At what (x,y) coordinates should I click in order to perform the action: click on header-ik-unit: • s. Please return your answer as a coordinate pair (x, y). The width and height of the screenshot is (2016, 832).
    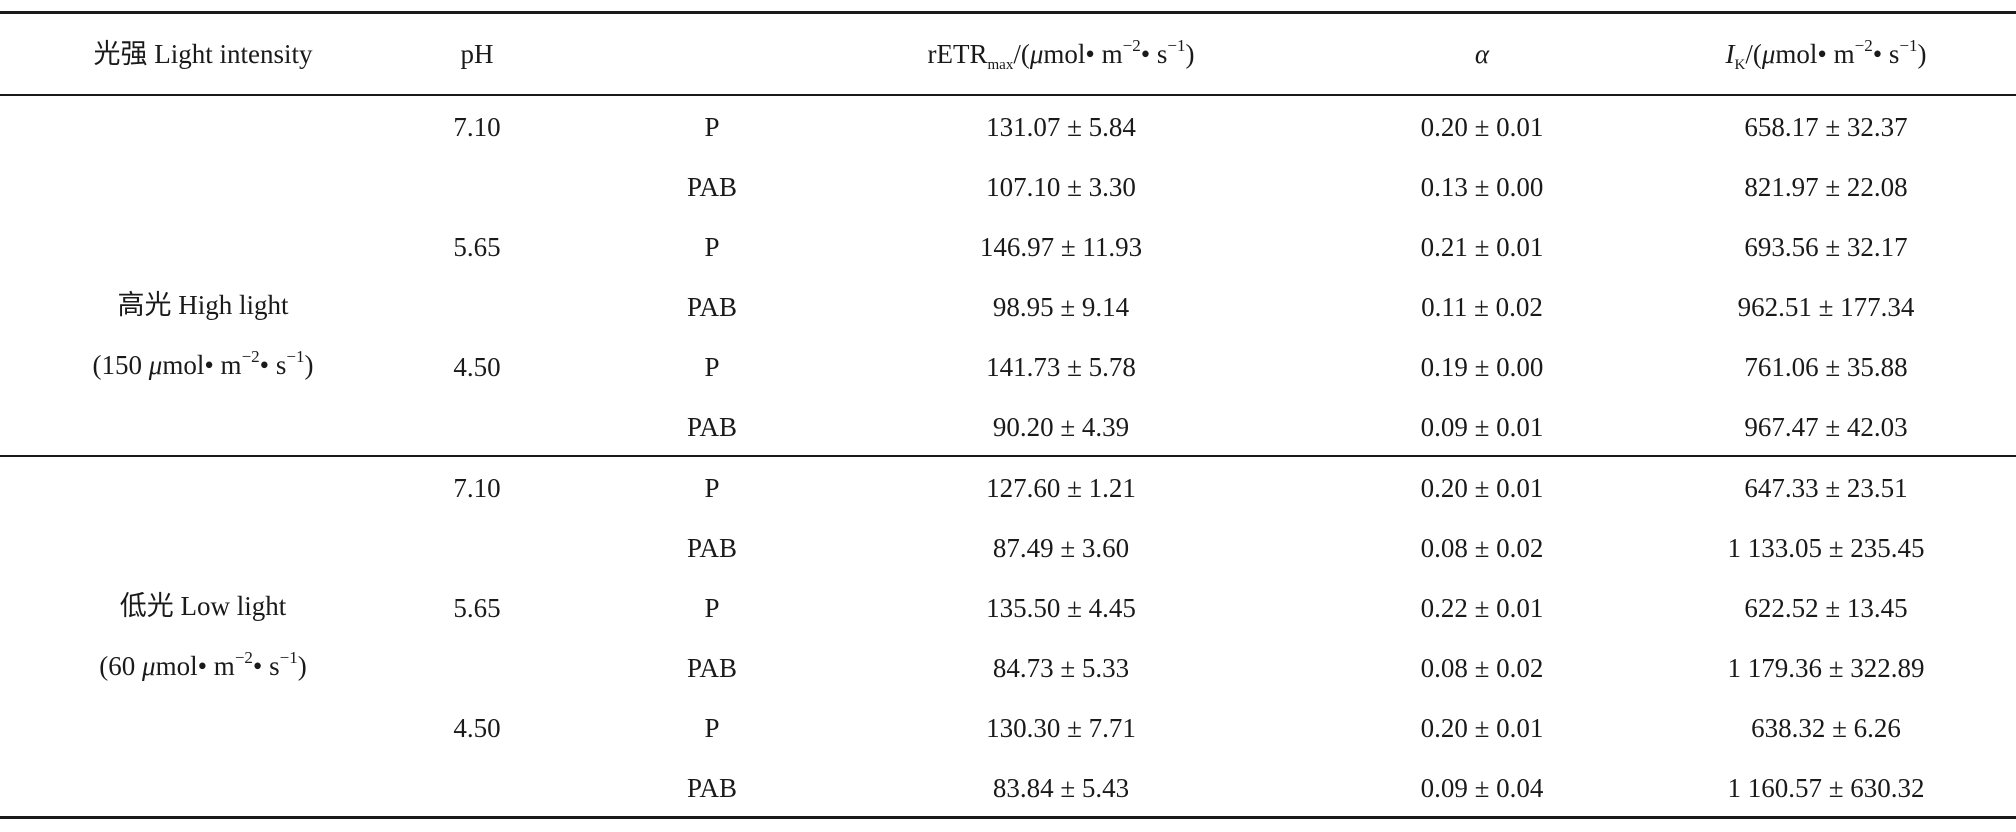
    Looking at the image, I should click on (1886, 54).